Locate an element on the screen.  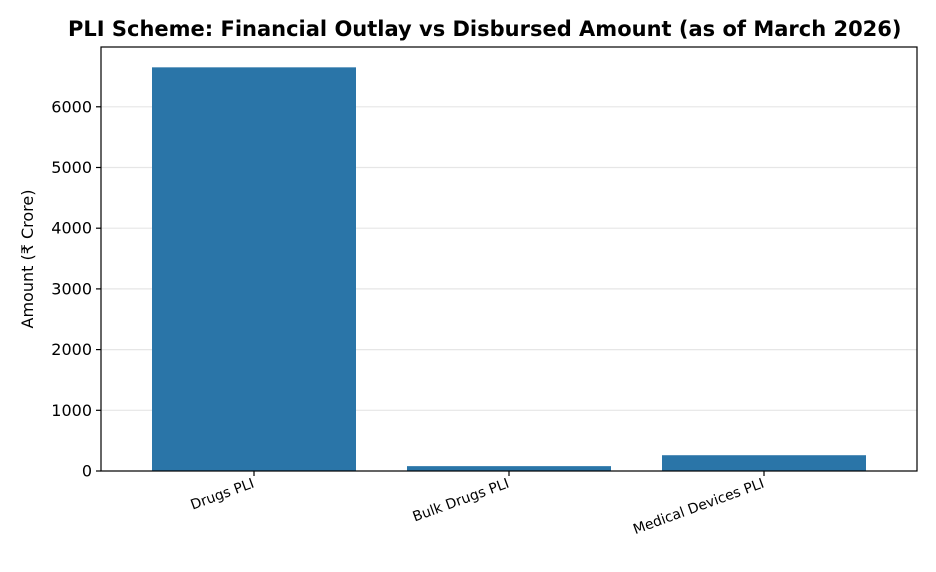
x-tick-label: Medical Devices PLI is located at coordinates (698, 507).